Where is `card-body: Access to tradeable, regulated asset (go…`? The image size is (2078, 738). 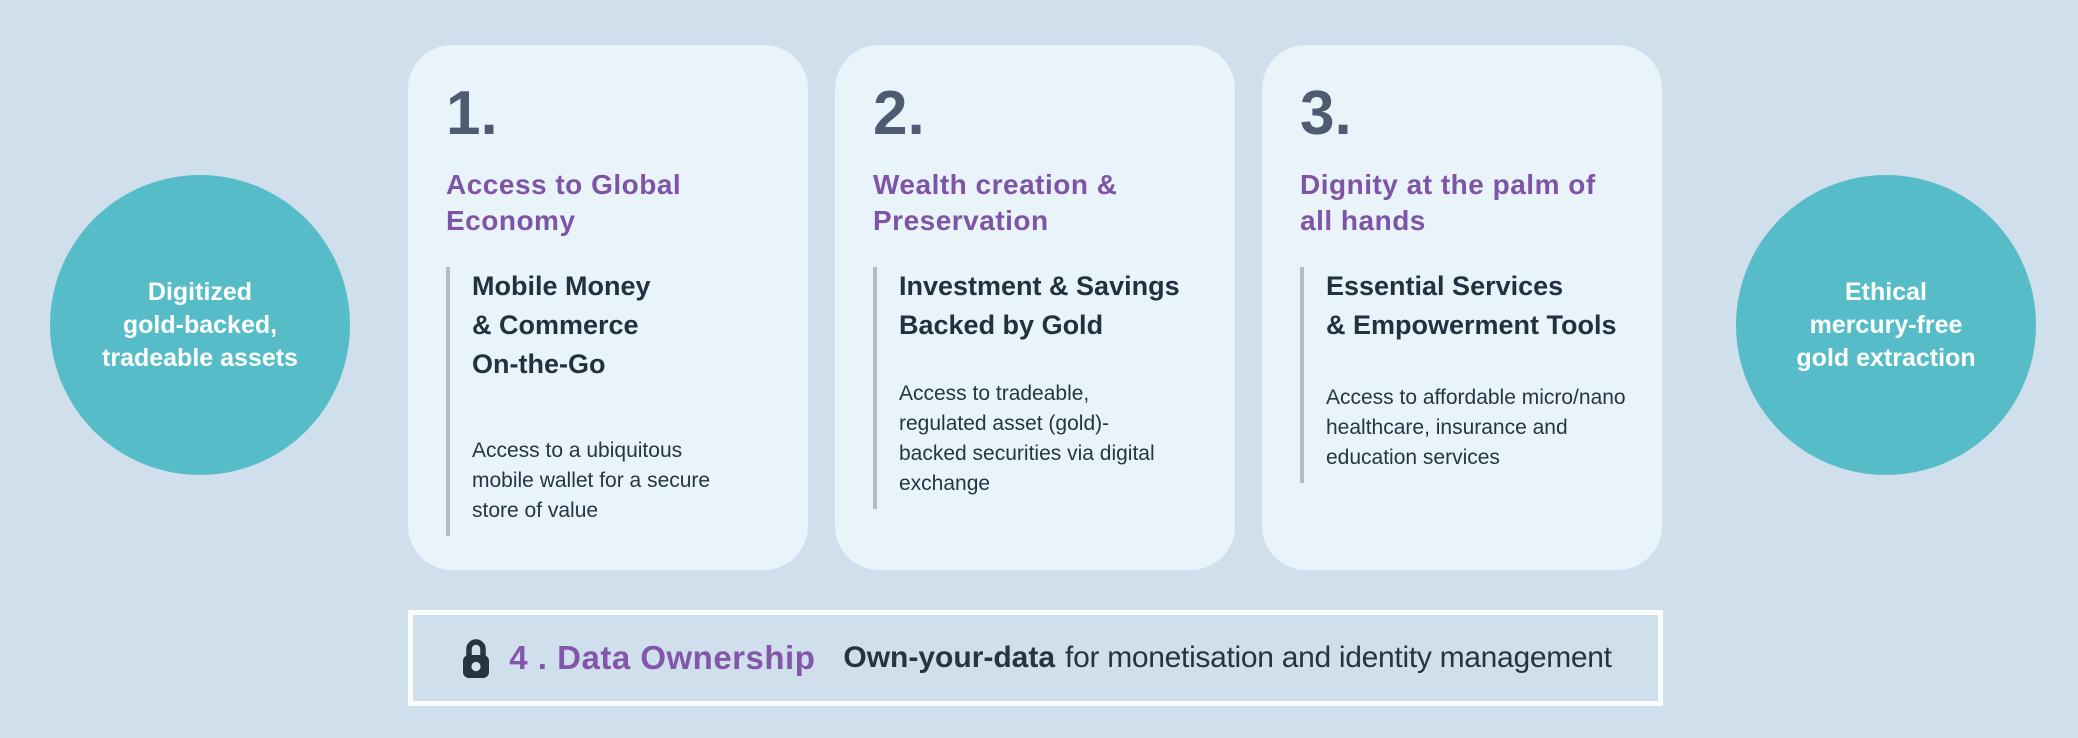 card-body: Access to tradeable, regulated asset (go… is located at coordinates (1027, 438).